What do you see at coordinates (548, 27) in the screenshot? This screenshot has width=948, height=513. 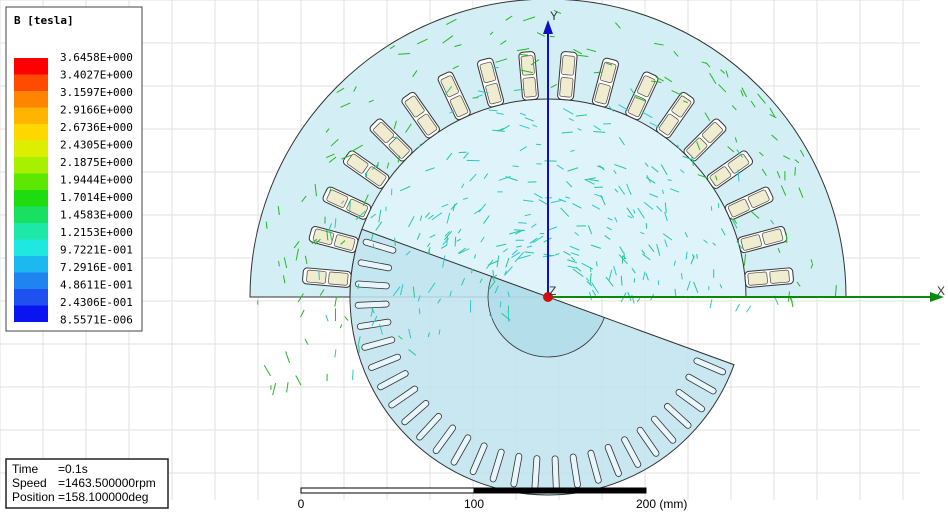 I see `y-arrow` at bounding box center [548, 27].